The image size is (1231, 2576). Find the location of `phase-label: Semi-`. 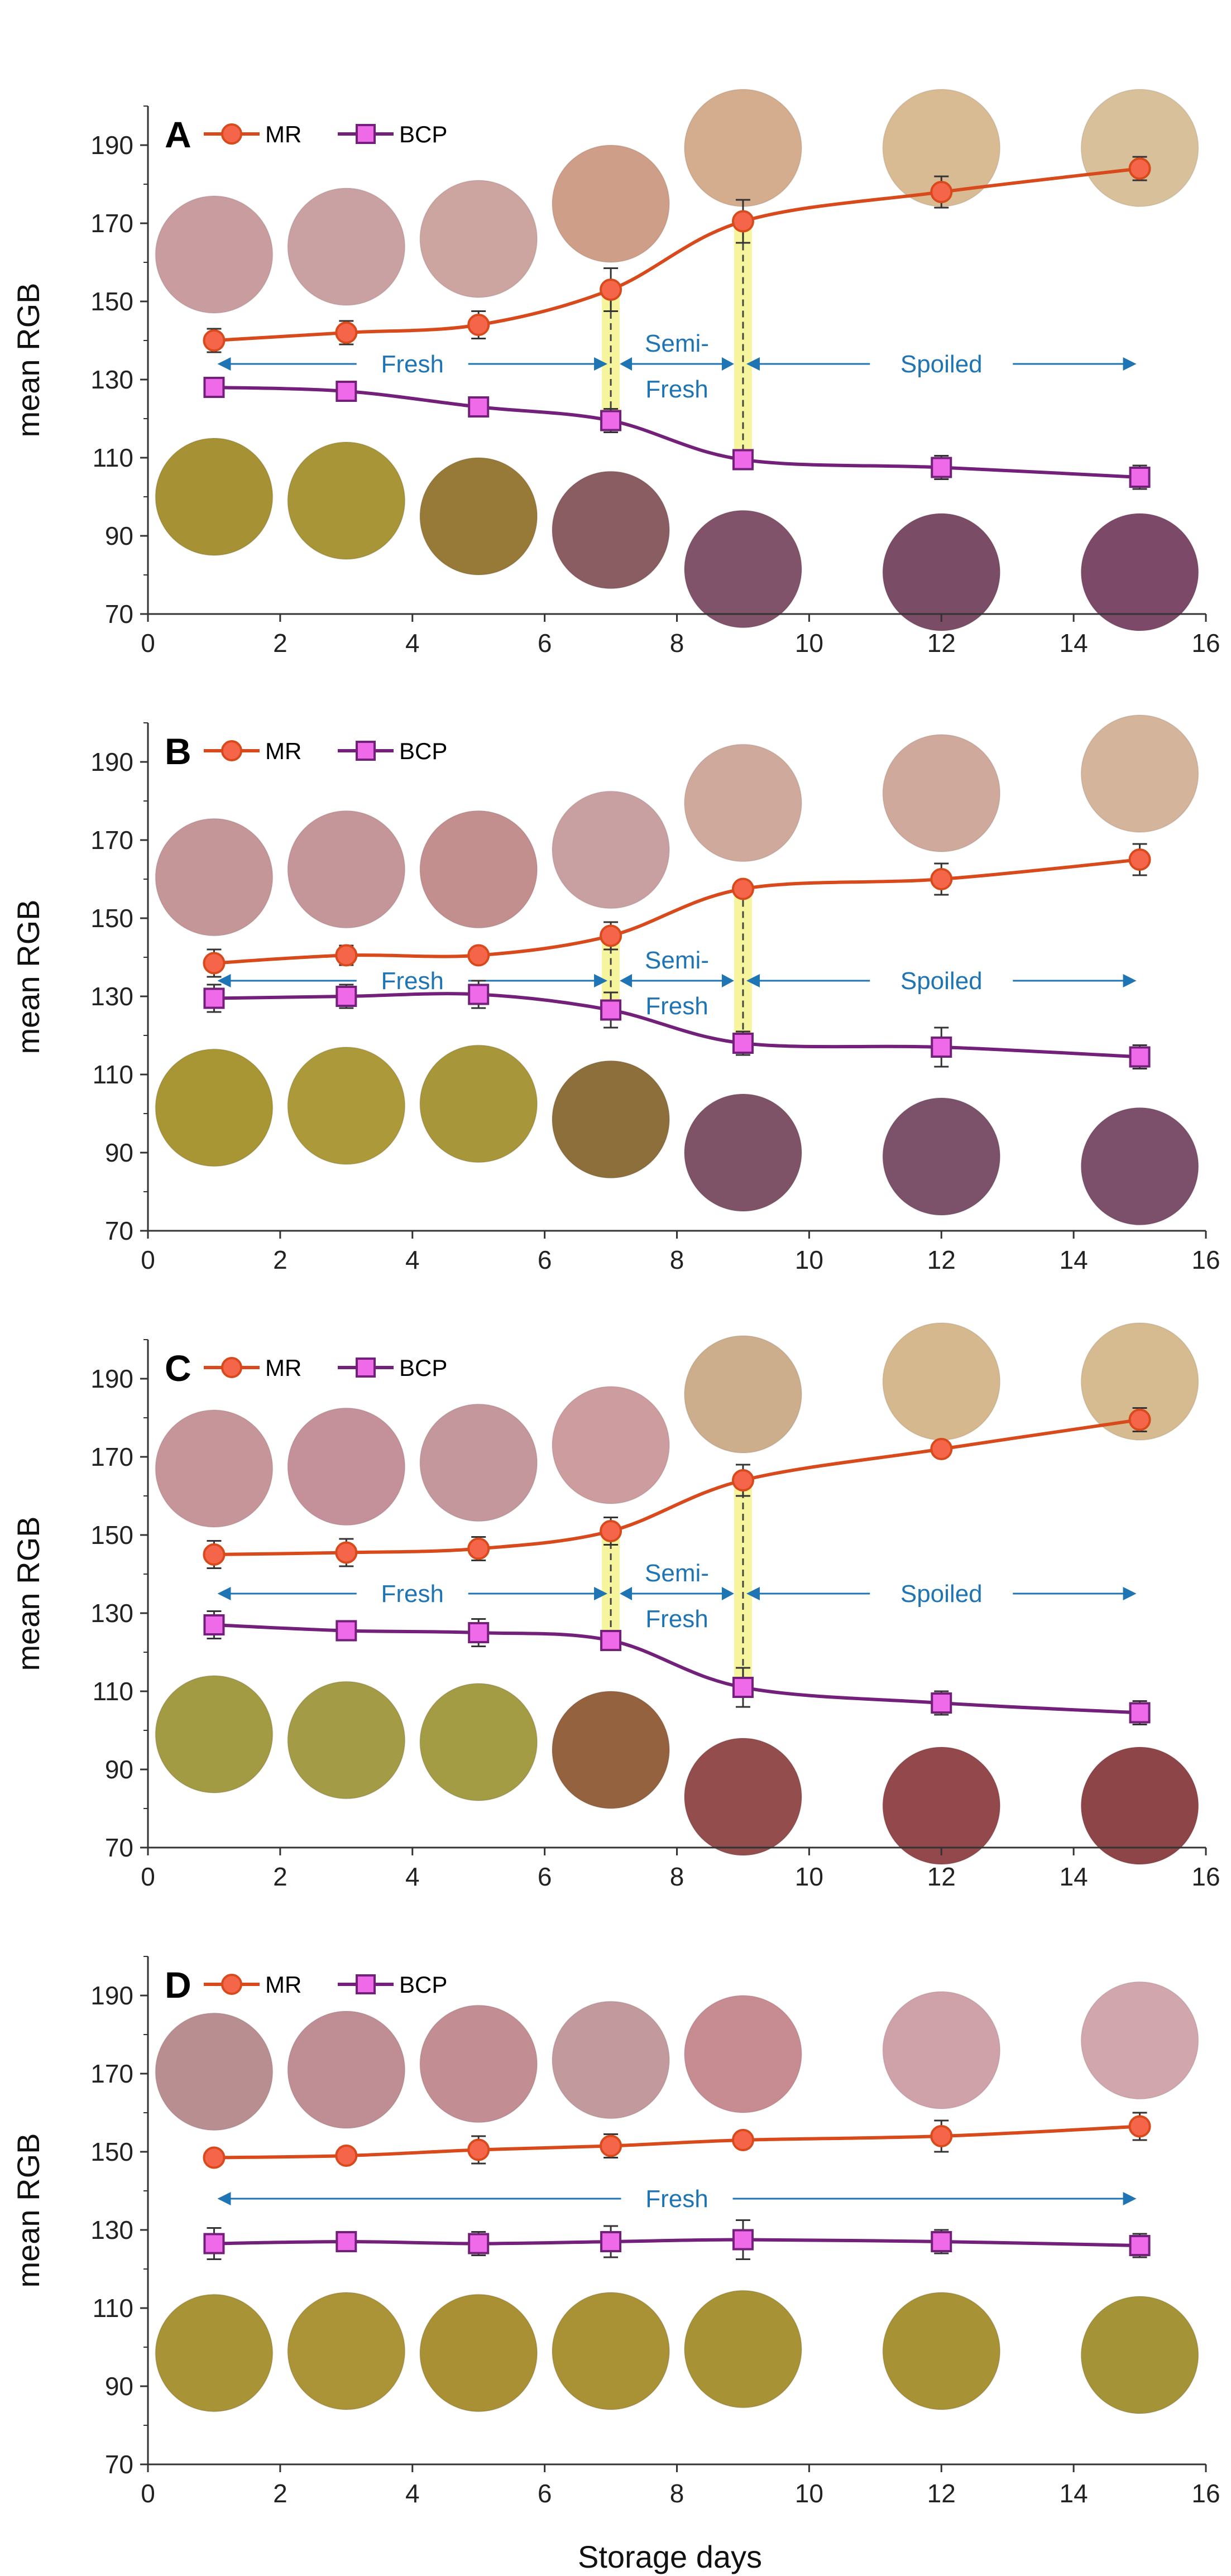

phase-label: Semi- is located at coordinates (677, 960).